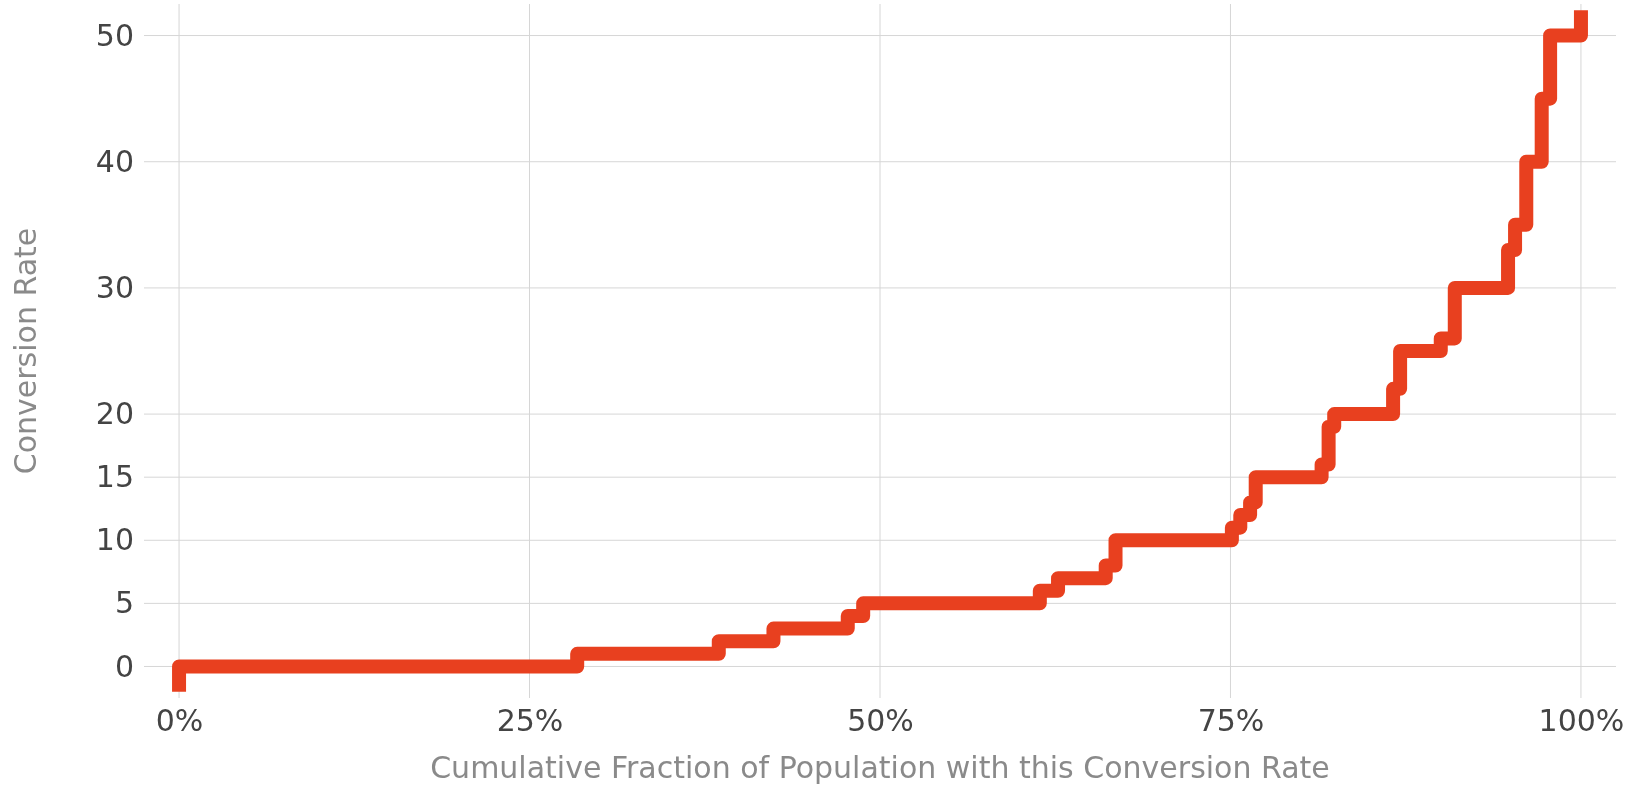 The image size is (1651, 785). I want to click on y-tick-label: 5, so click(124, 603).